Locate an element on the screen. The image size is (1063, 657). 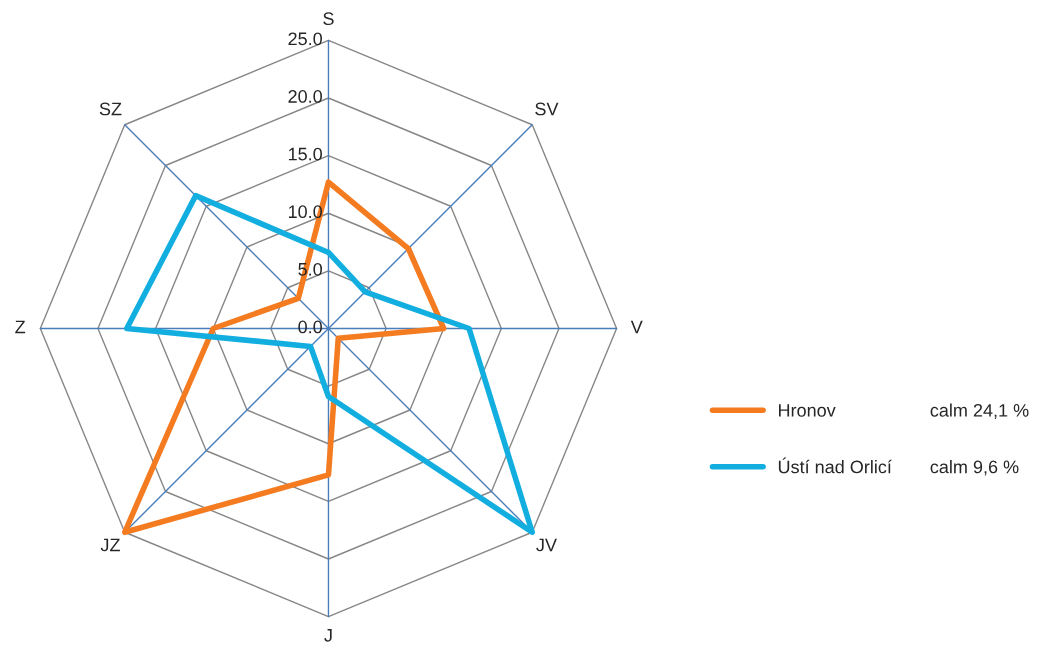
spoke-label: SV is located at coordinates (547, 109).